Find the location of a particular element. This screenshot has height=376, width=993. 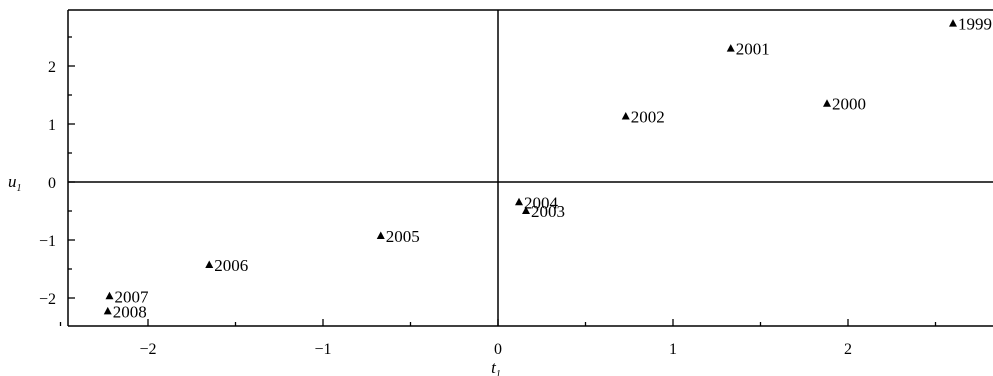

data-point: 2007 is located at coordinates (127, 296).